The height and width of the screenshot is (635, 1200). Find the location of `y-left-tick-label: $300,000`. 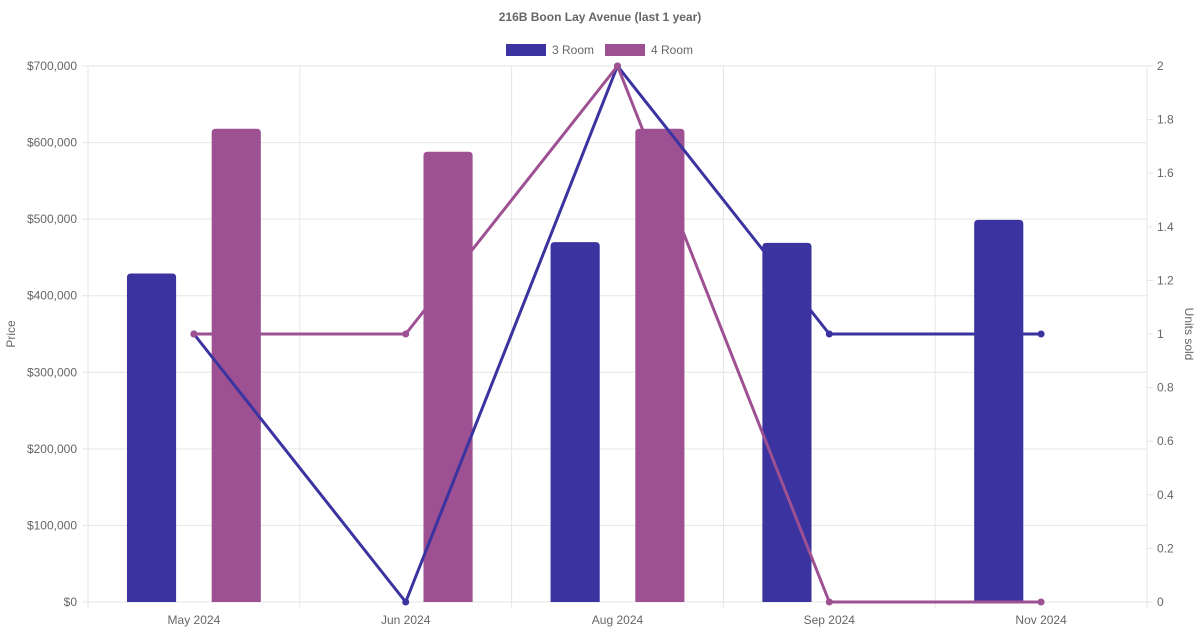

y-left-tick-label: $300,000 is located at coordinates (52, 372).